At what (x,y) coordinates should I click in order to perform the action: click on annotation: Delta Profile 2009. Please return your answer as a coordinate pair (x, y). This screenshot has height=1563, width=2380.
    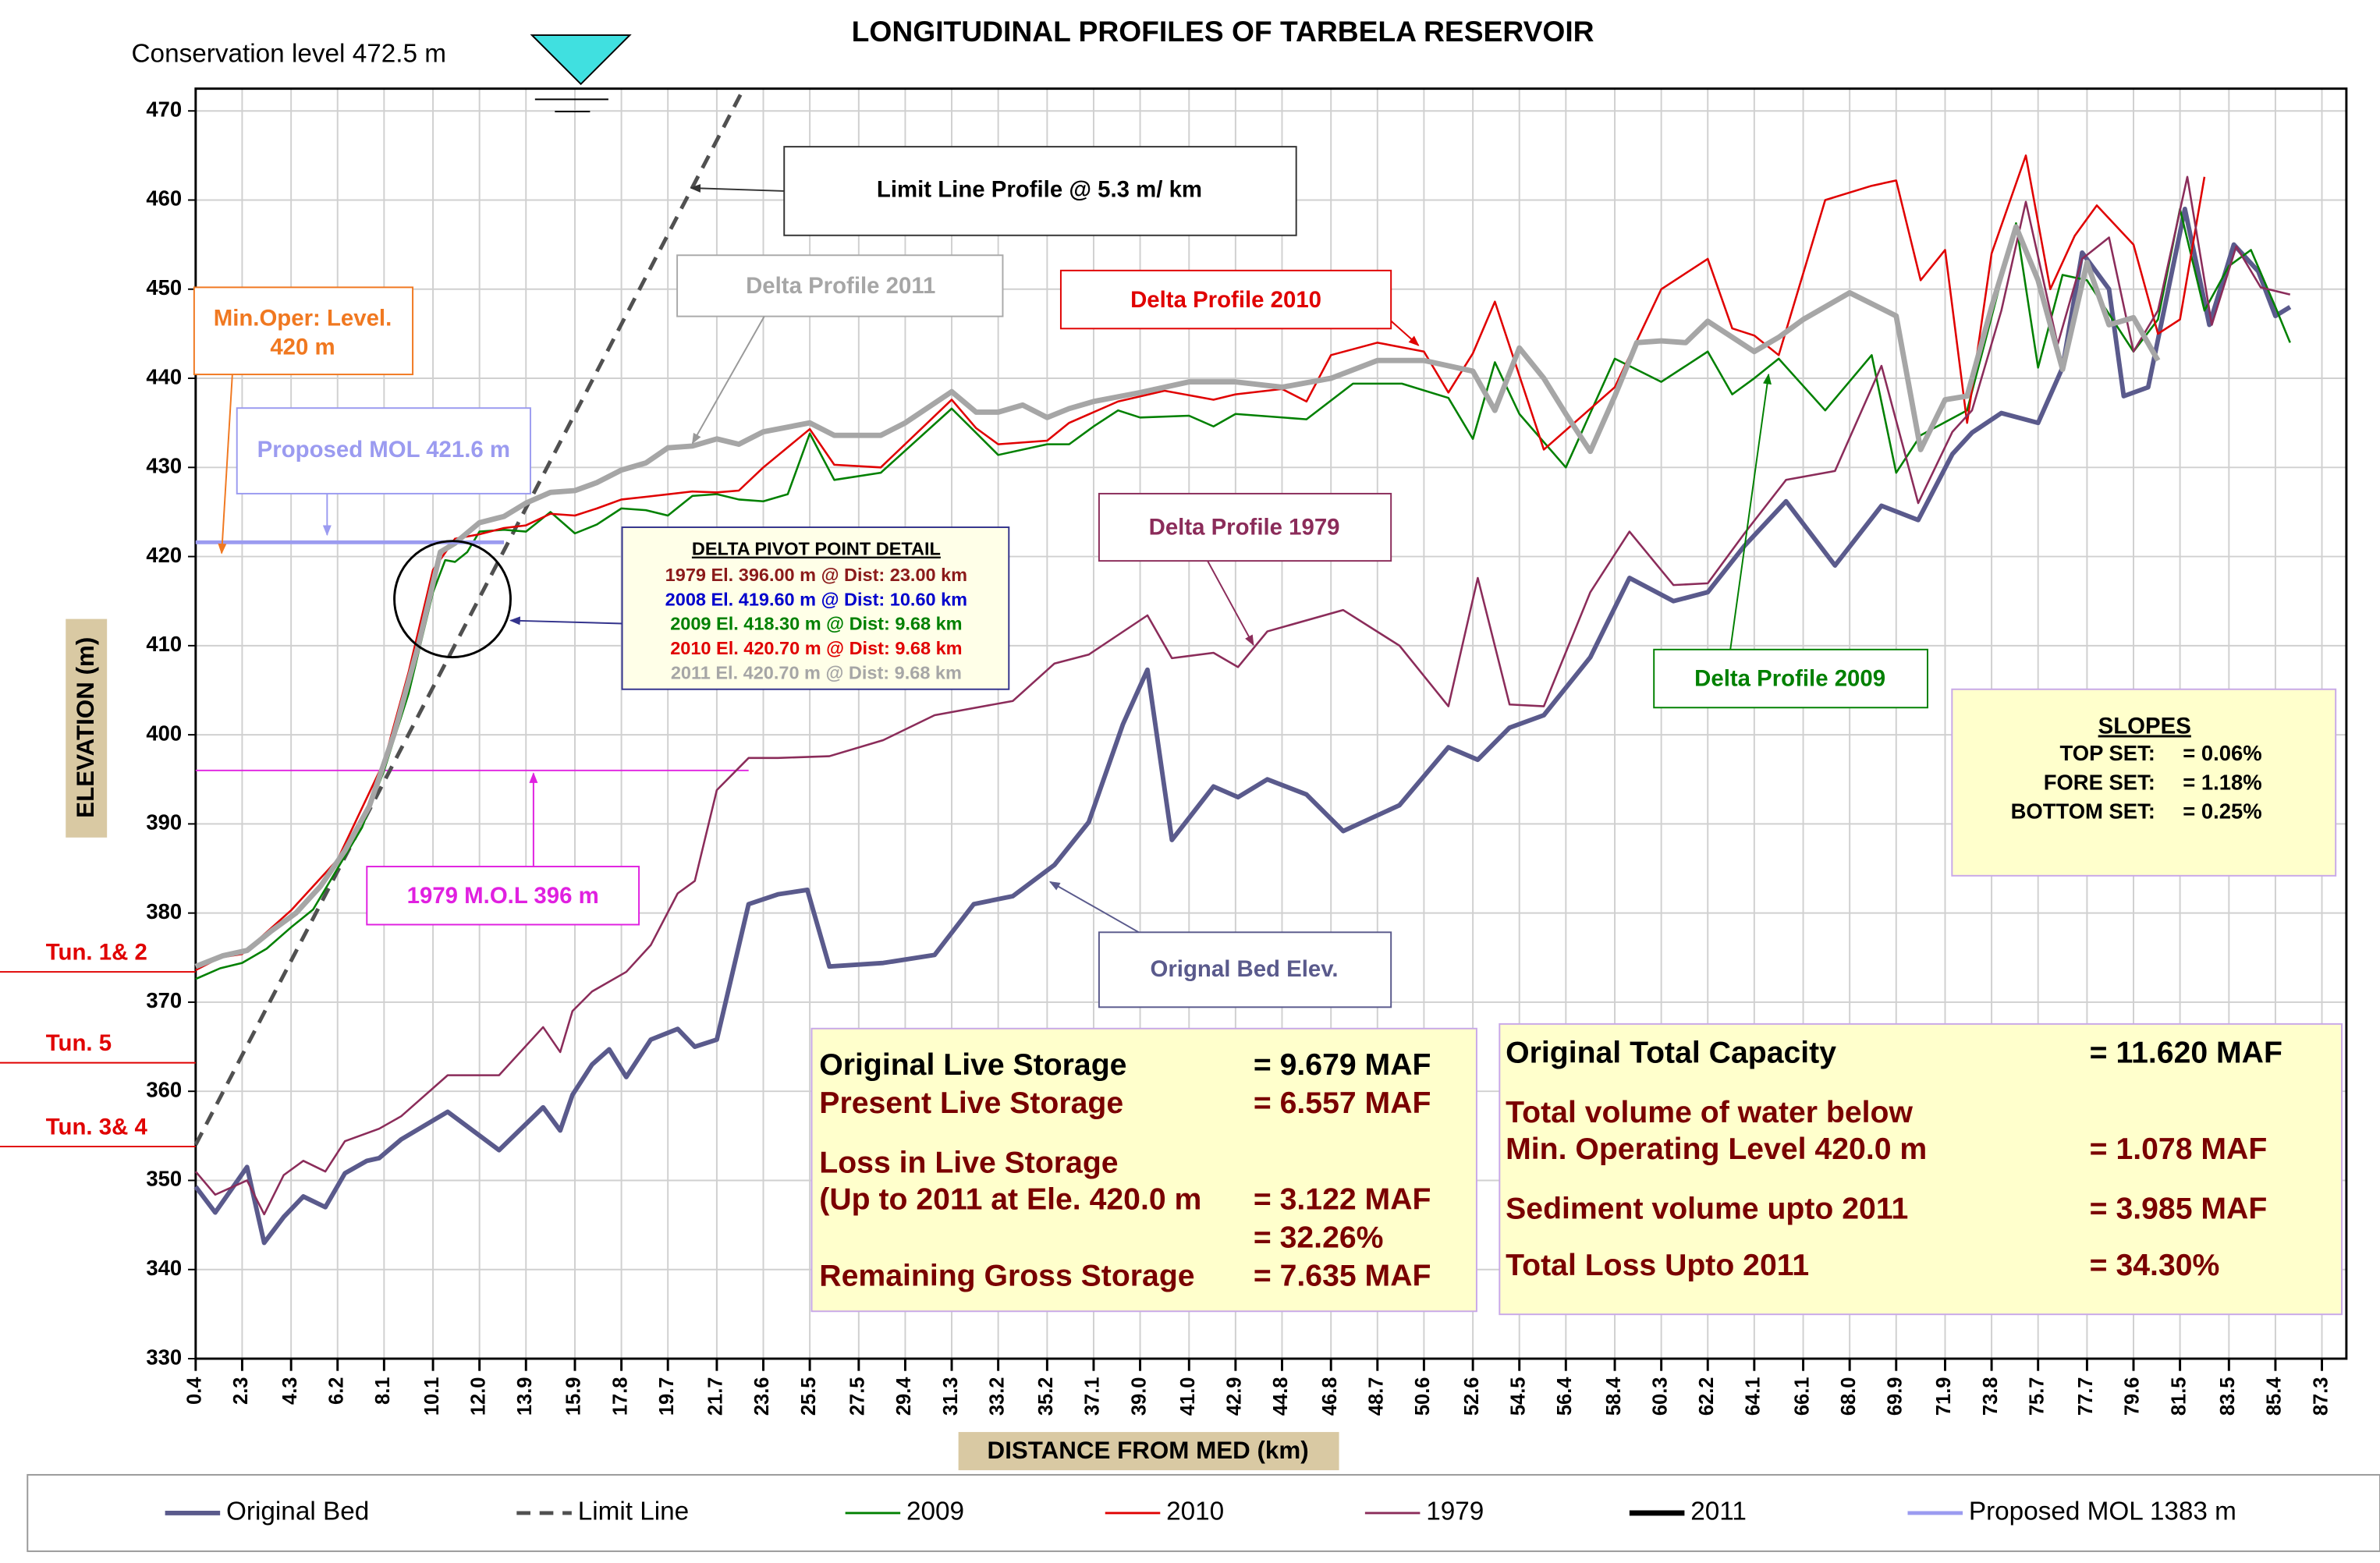
    Looking at the image, I should click on (1790, 679).